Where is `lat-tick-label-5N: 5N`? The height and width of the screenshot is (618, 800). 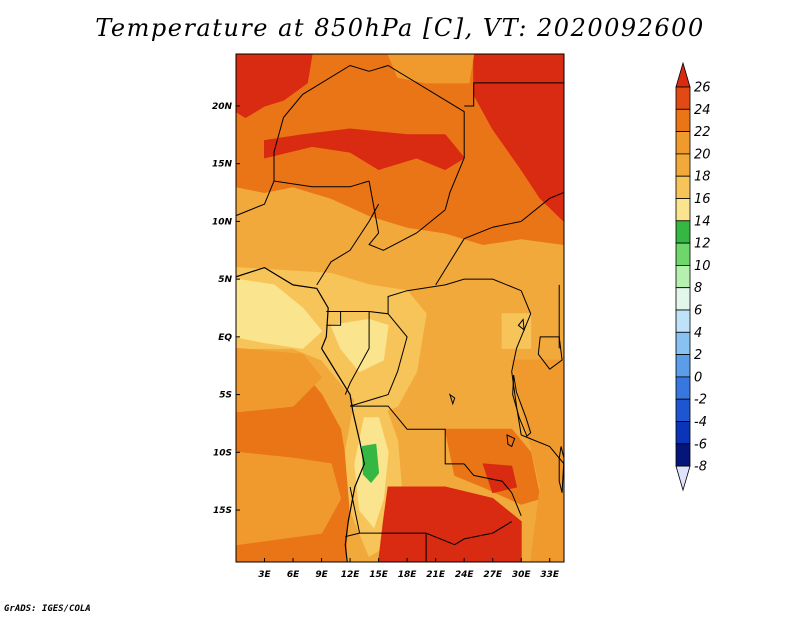
lat-tick-label-5N: 5N is located at coordinates (225, 280).